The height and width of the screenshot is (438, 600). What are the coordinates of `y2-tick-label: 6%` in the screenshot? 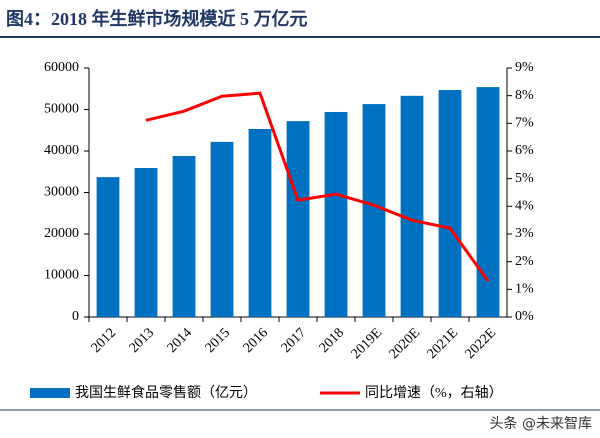 It's located at (524, 150).